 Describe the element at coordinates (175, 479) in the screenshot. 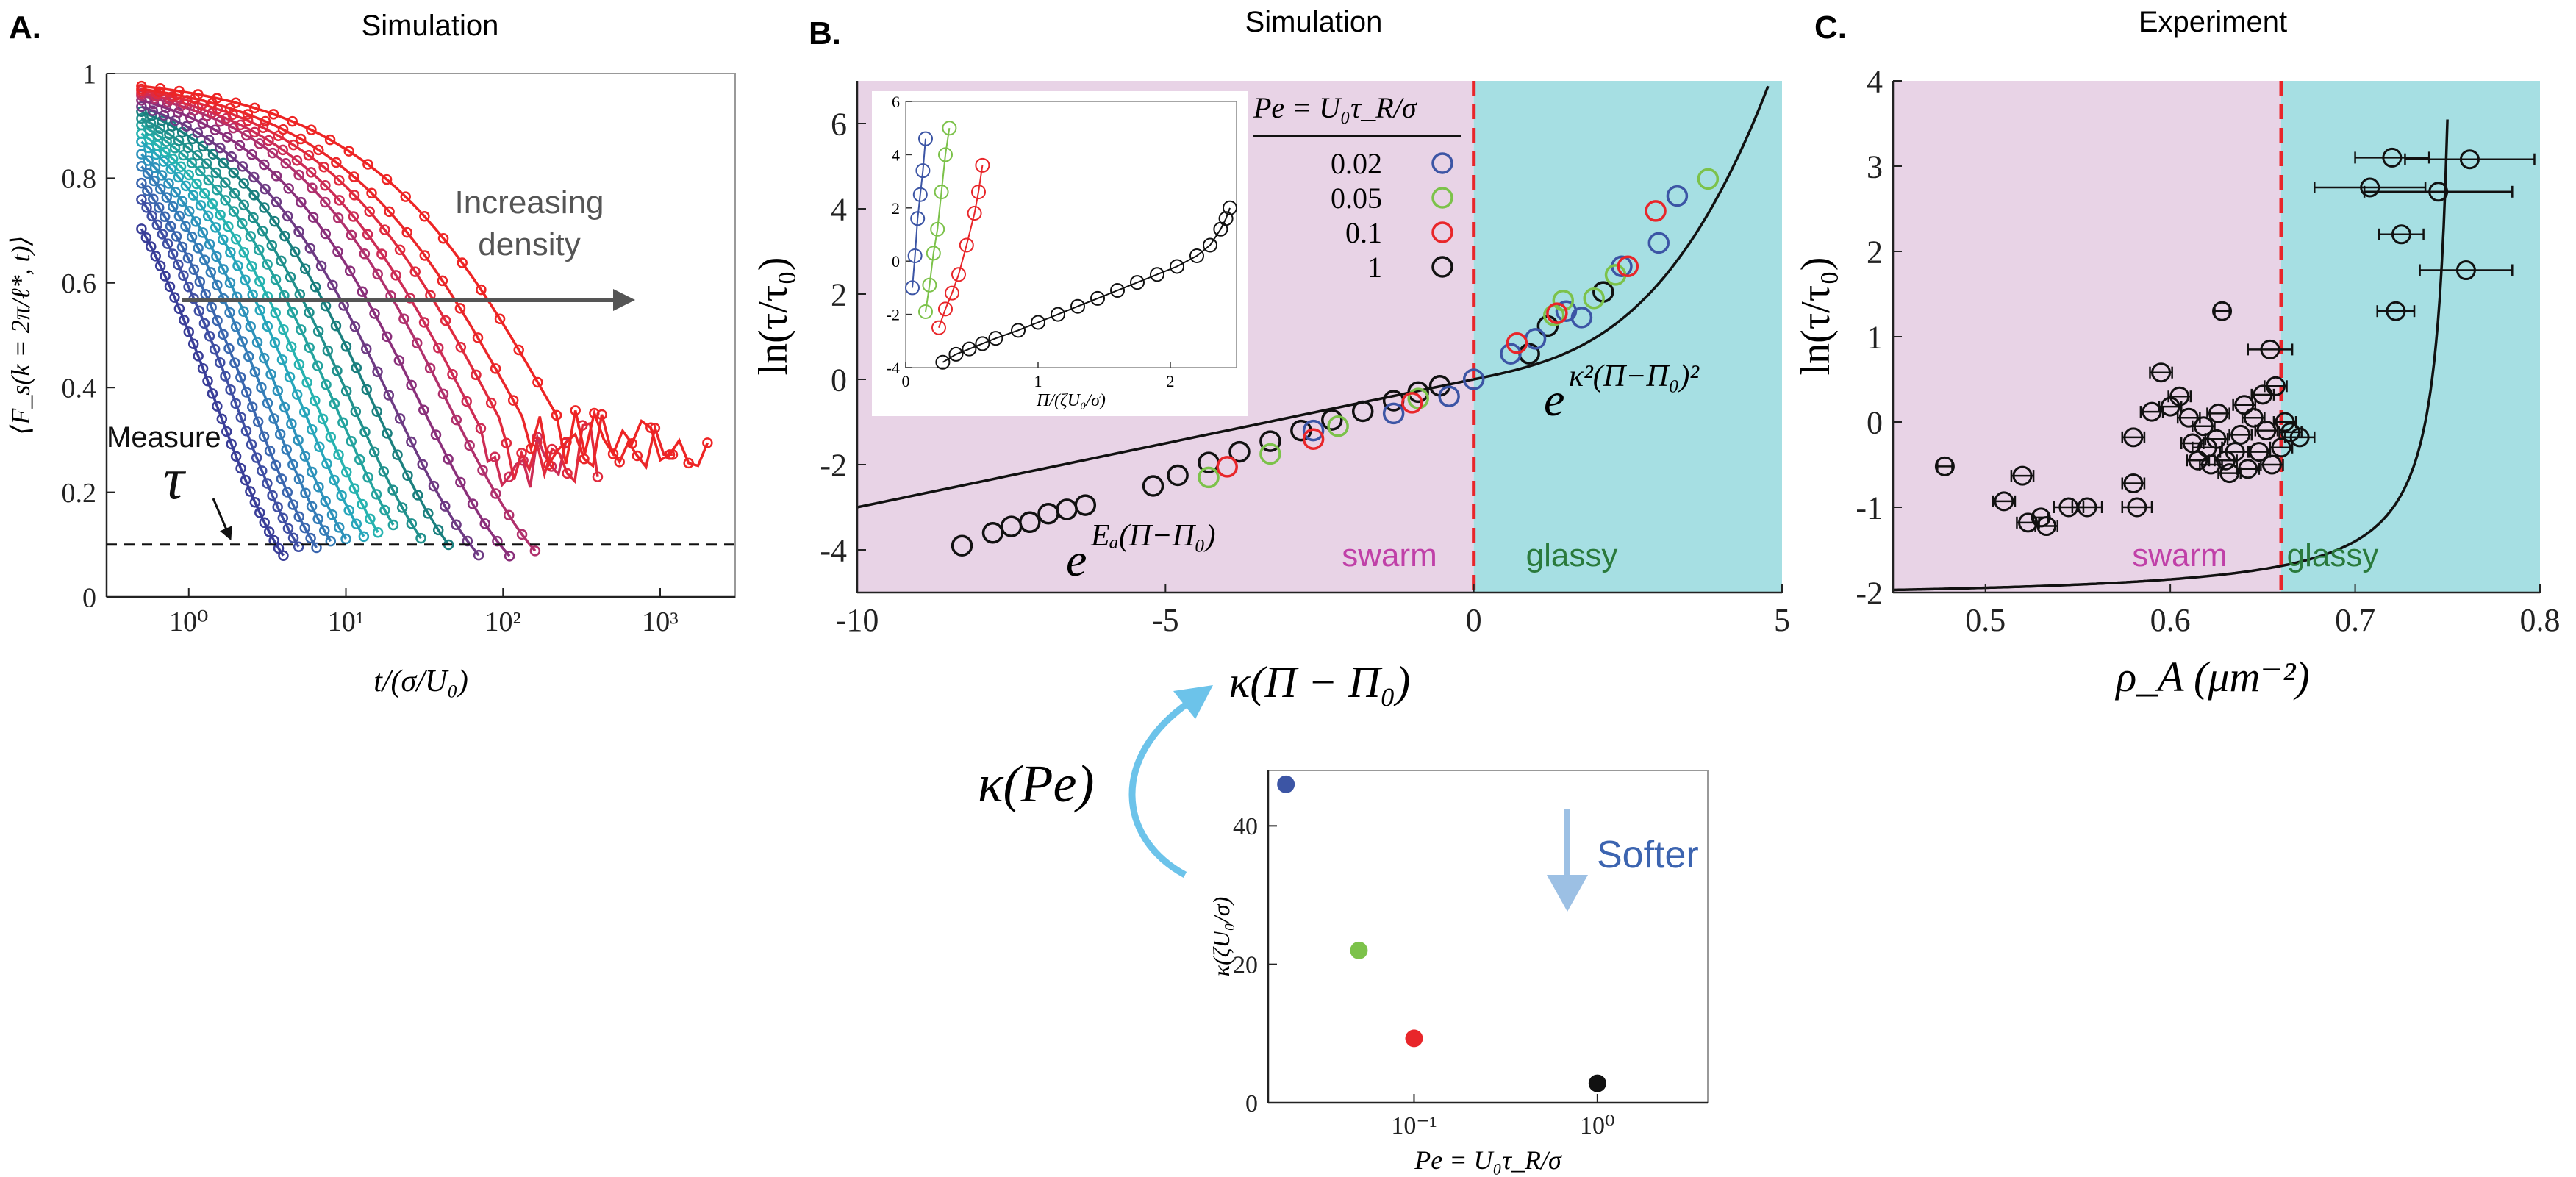

I see `tau-symbol: τ` at that location.